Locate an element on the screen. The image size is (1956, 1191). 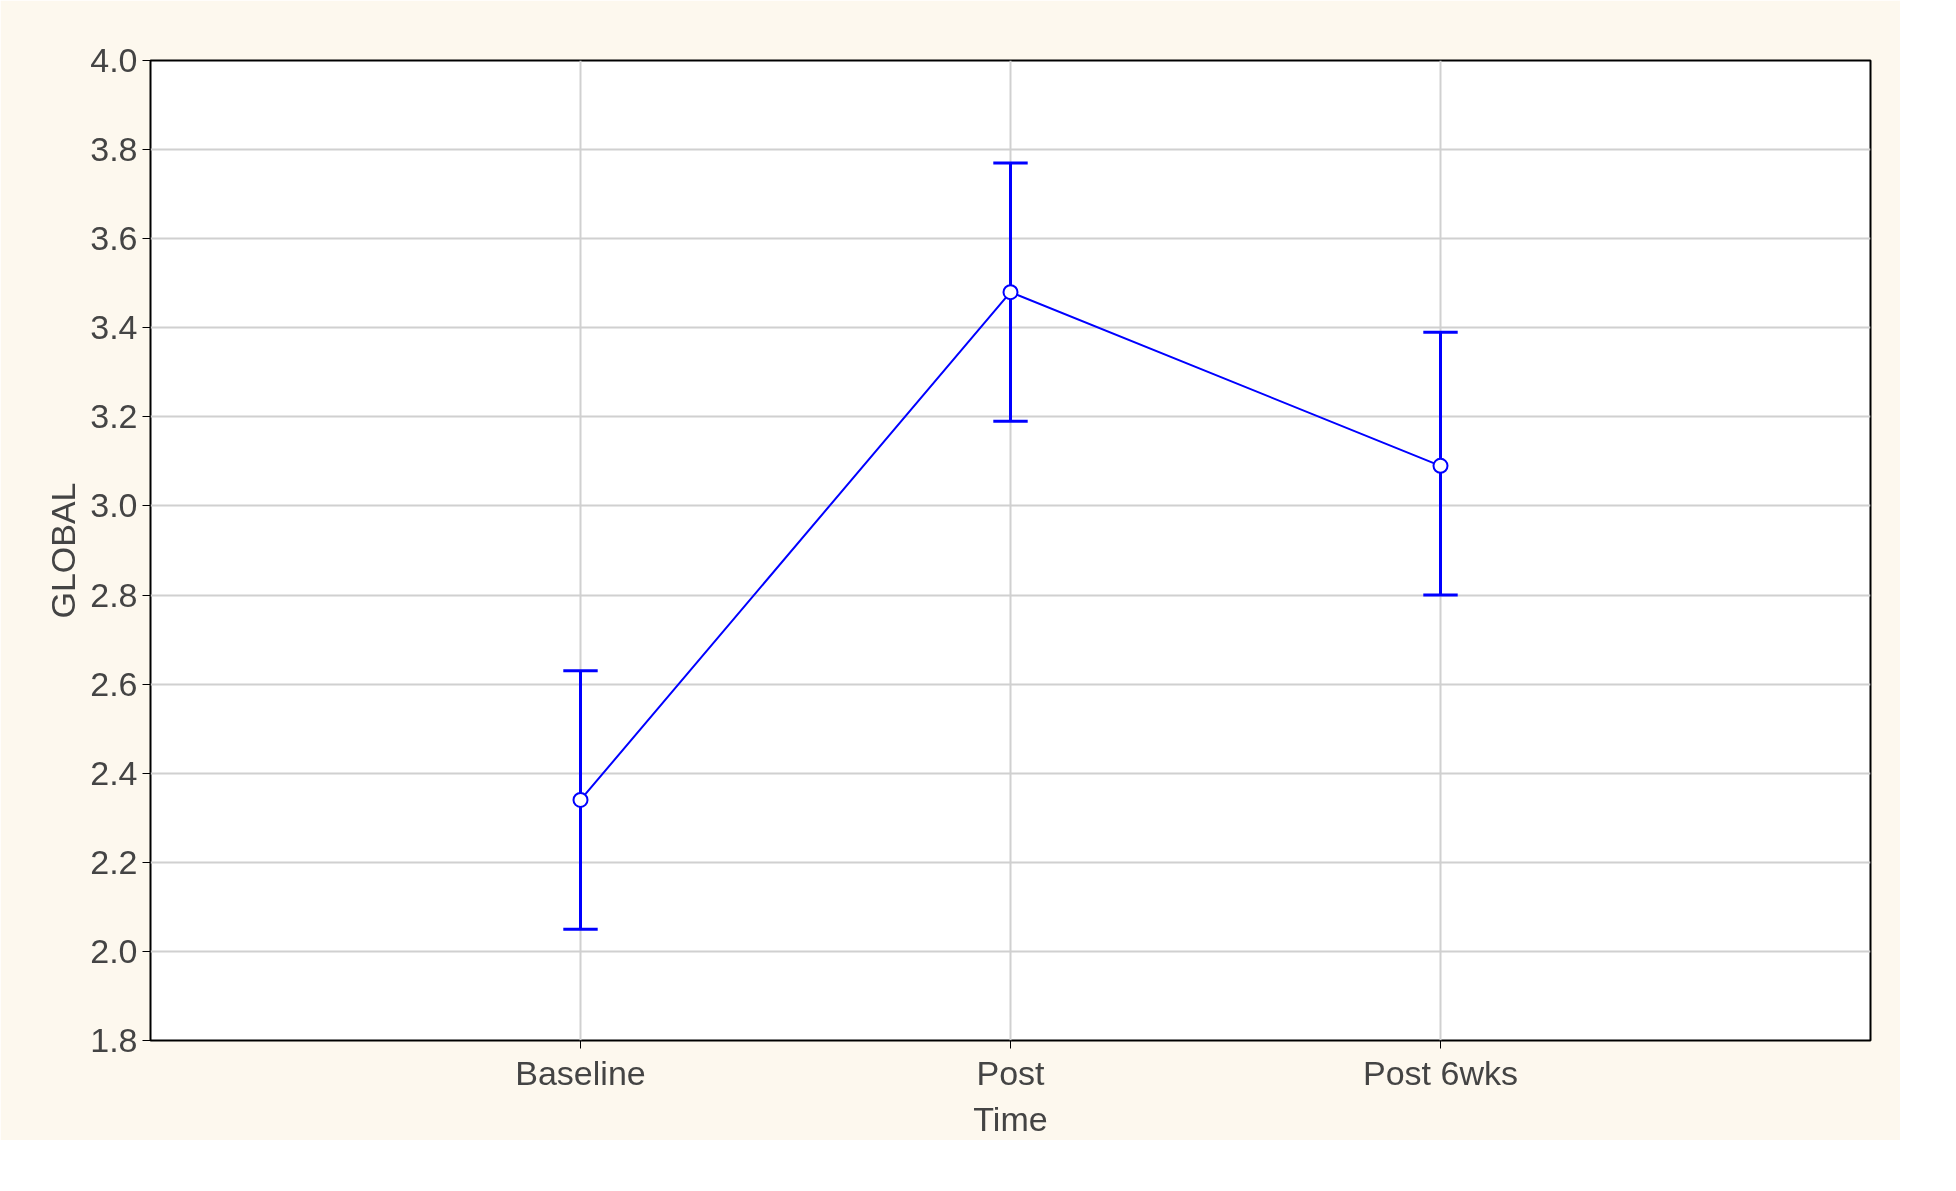
y-tick-label: 2.6 is located at coordinates (114, 683).